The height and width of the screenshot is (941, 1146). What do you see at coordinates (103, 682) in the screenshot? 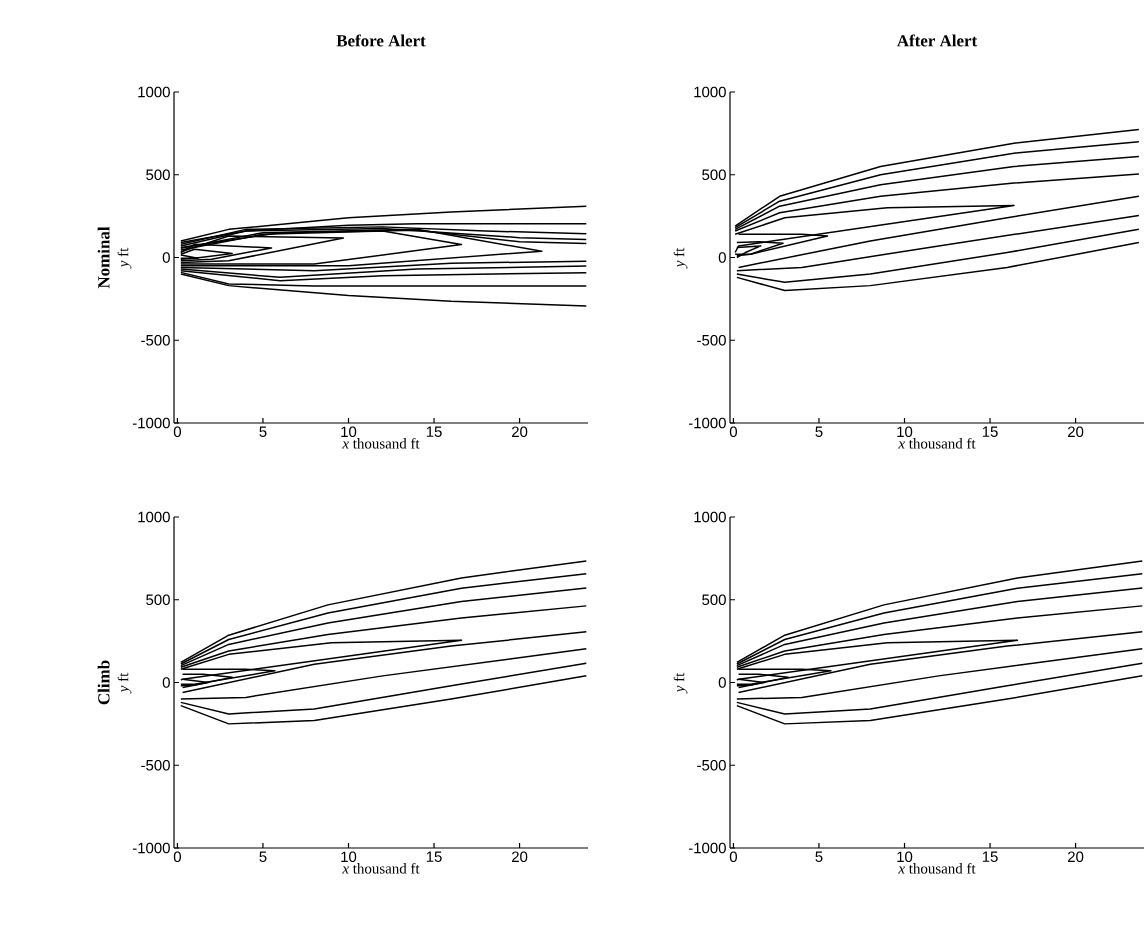
I see `text: Climb` at bounding box center [103, 682].